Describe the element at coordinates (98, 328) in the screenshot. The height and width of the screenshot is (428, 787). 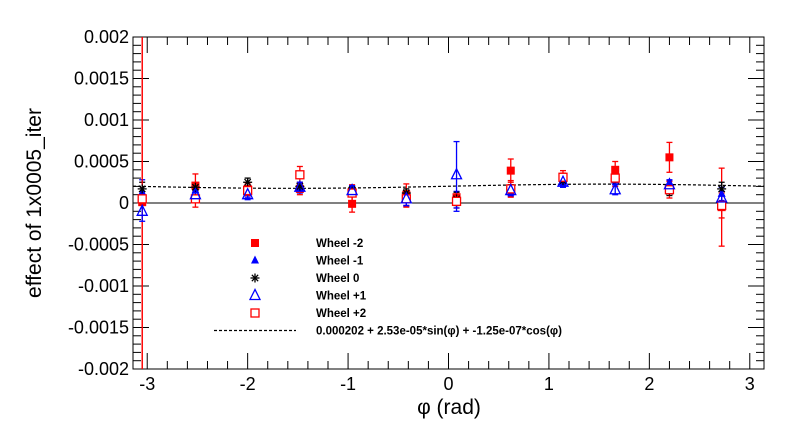
I see `y-tick-label: -0.0015` at that location.